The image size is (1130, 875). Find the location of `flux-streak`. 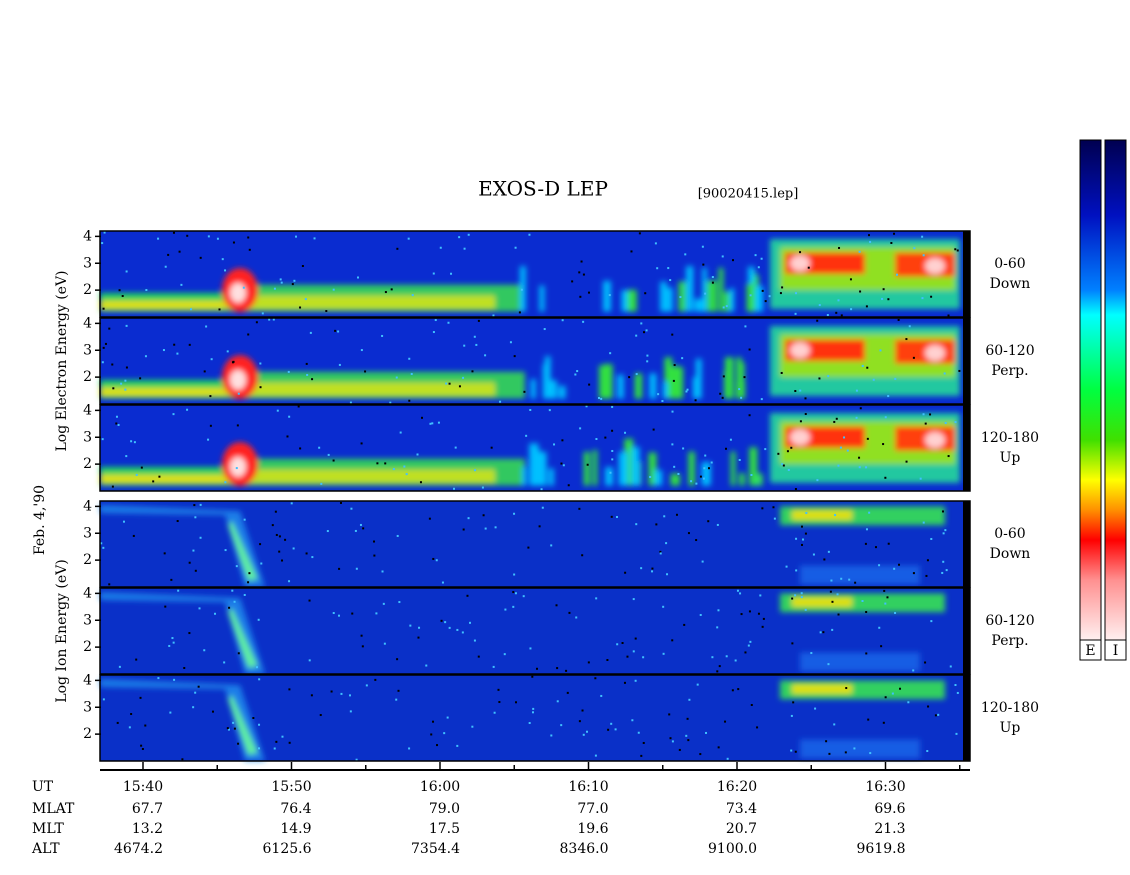

flux-streak is located at coordinates (243, 551).